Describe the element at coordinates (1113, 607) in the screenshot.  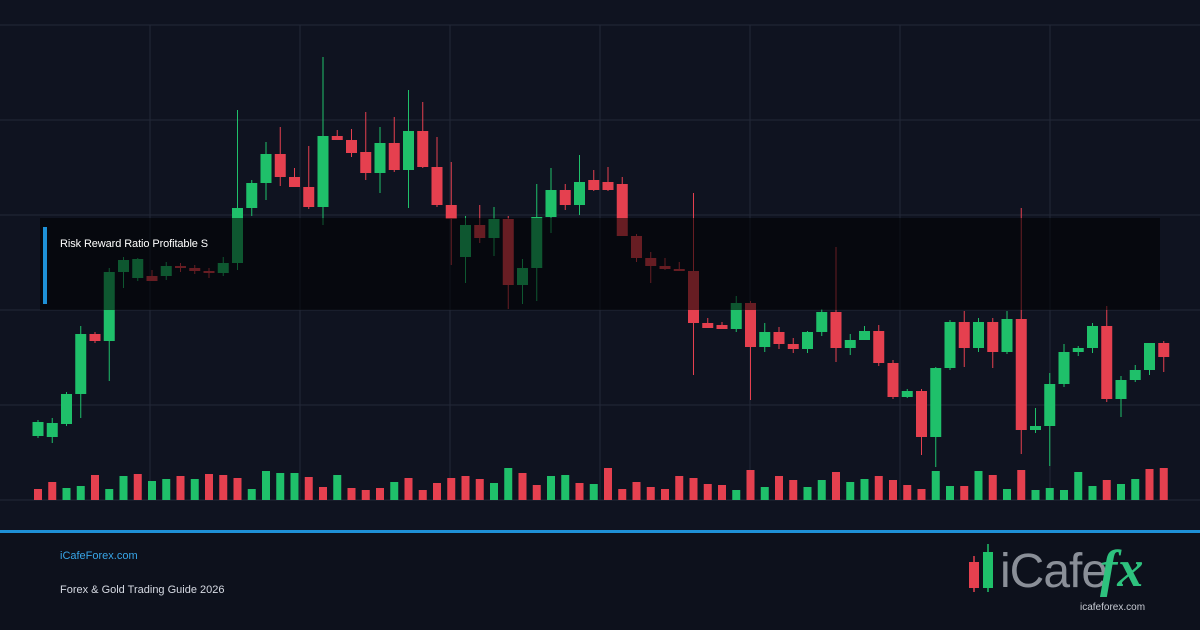
I see `logo-url: icafeforex.com` at that location.